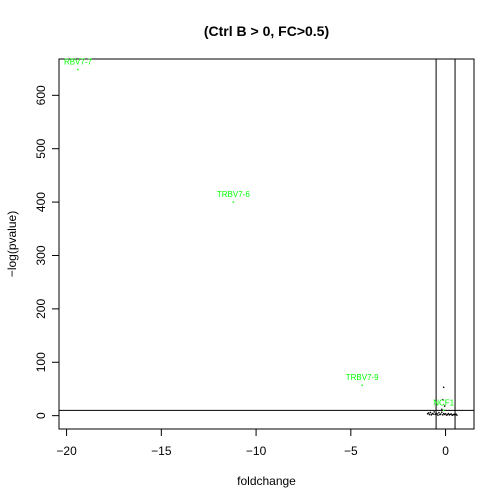 Image resolution: width=504 pixels, height=504 pixels. I want to click on x-tick-label: −5, so click(351, 451).